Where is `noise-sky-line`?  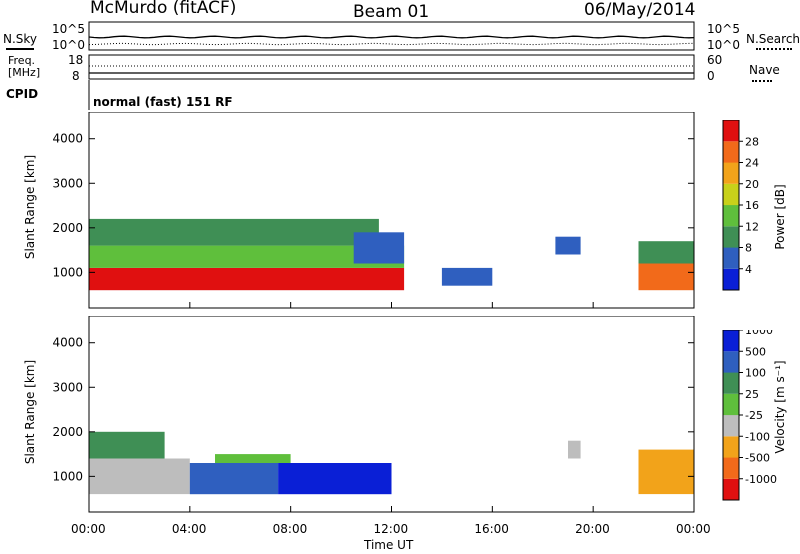 noise-sky-line is located at coordinates (391, 37).